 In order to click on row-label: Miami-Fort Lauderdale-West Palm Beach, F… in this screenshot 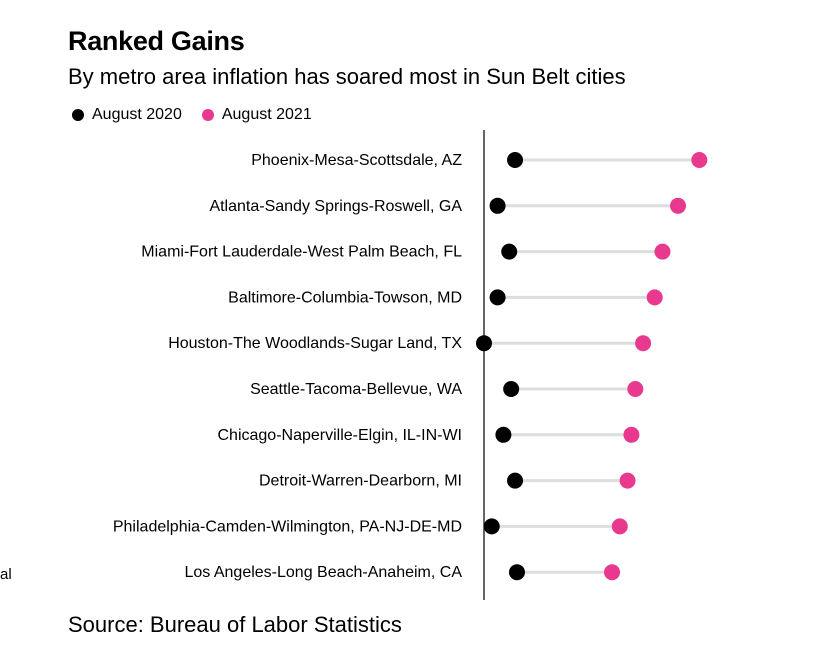, I will do `click(301, 252)`.